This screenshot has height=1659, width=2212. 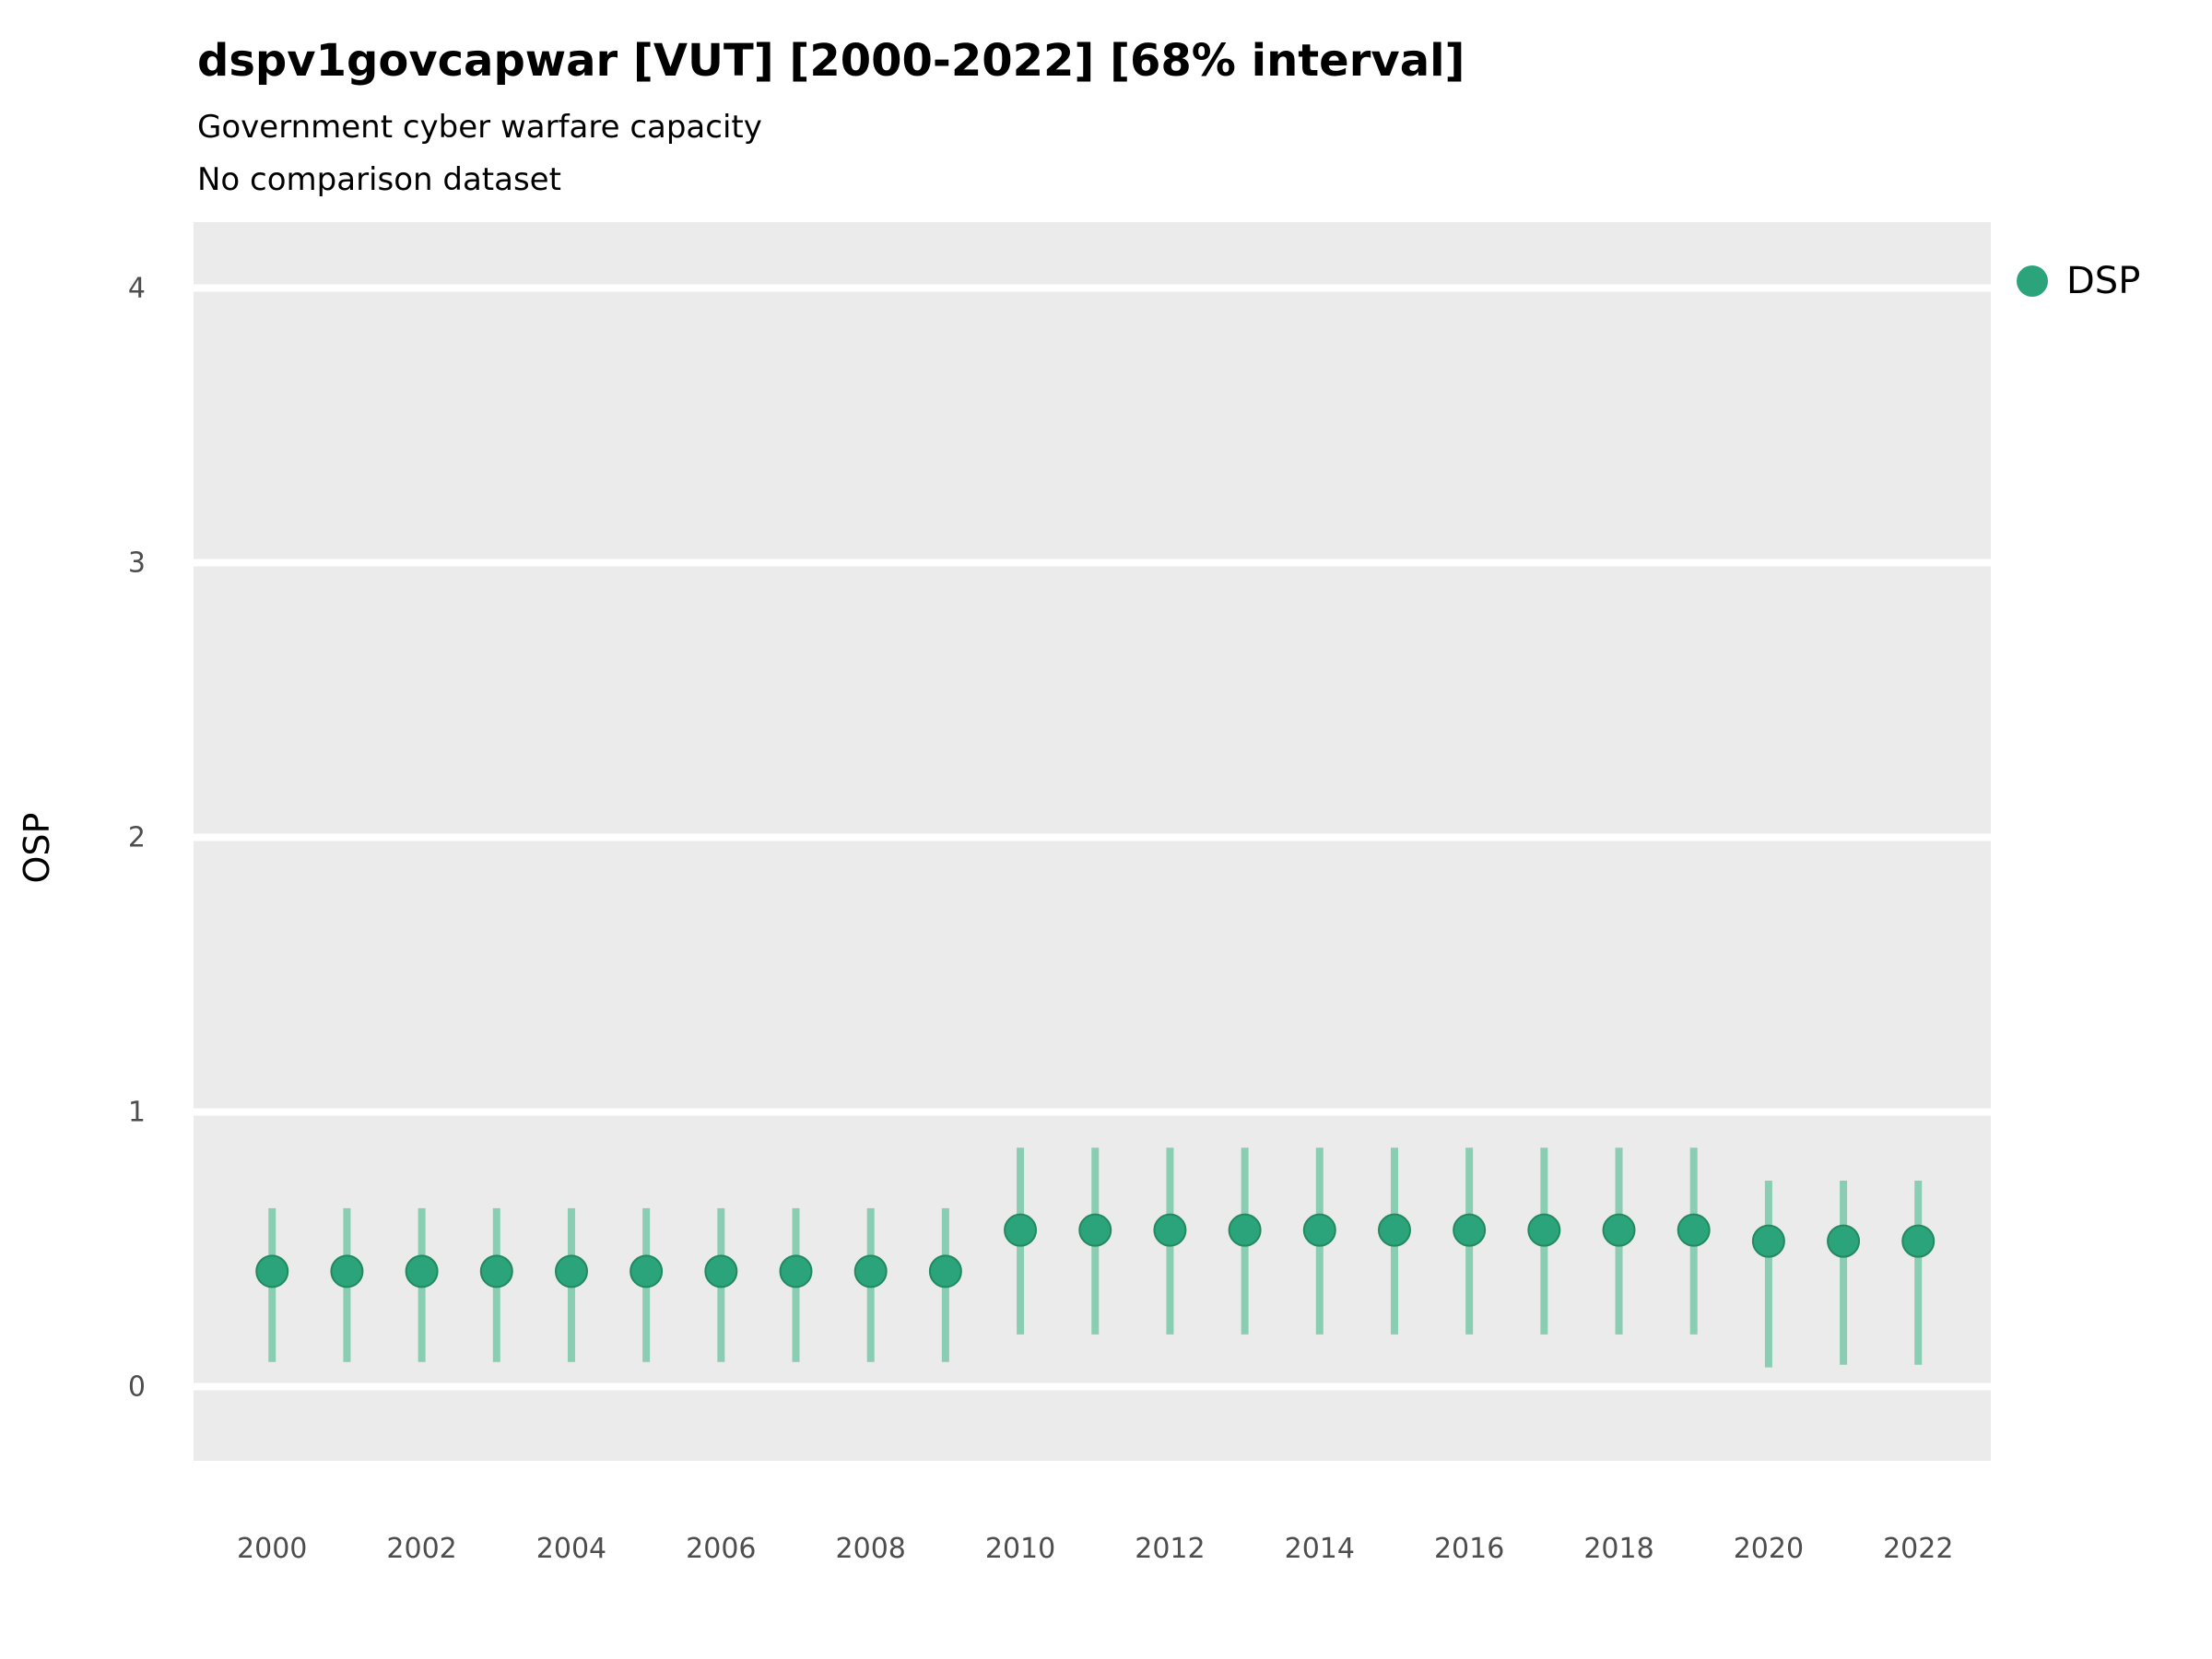 What do you see at coordinates (1020, 1549) in the screenshot?
I see `x-tick-label: 2010` at bounding box center [1020, 1549].